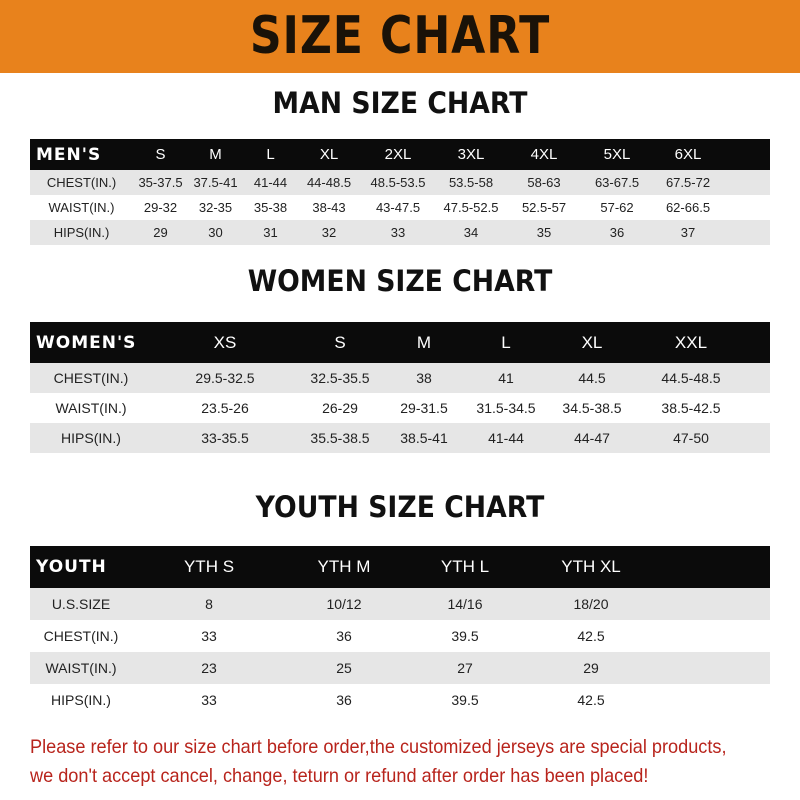 Image resolution: width=800 pixels, height=800 pixels. Describe the element at coordinates (544, 232) in the screenshot. I see `table-cell: 35` at that location.